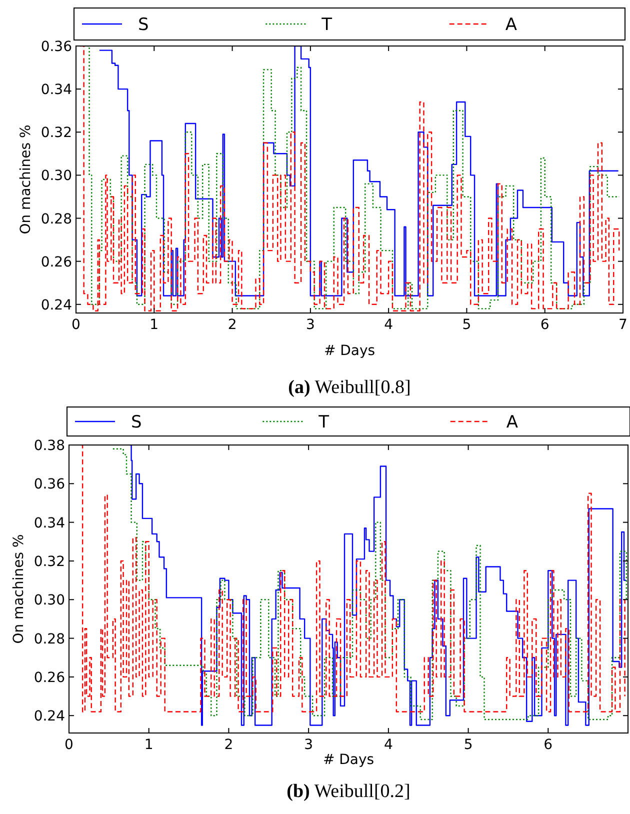 This screenshot has height=814, width=630. Describe the element at coordinates (623, 325) in the screenshot. I see `x-tick-label: 7` at that location.